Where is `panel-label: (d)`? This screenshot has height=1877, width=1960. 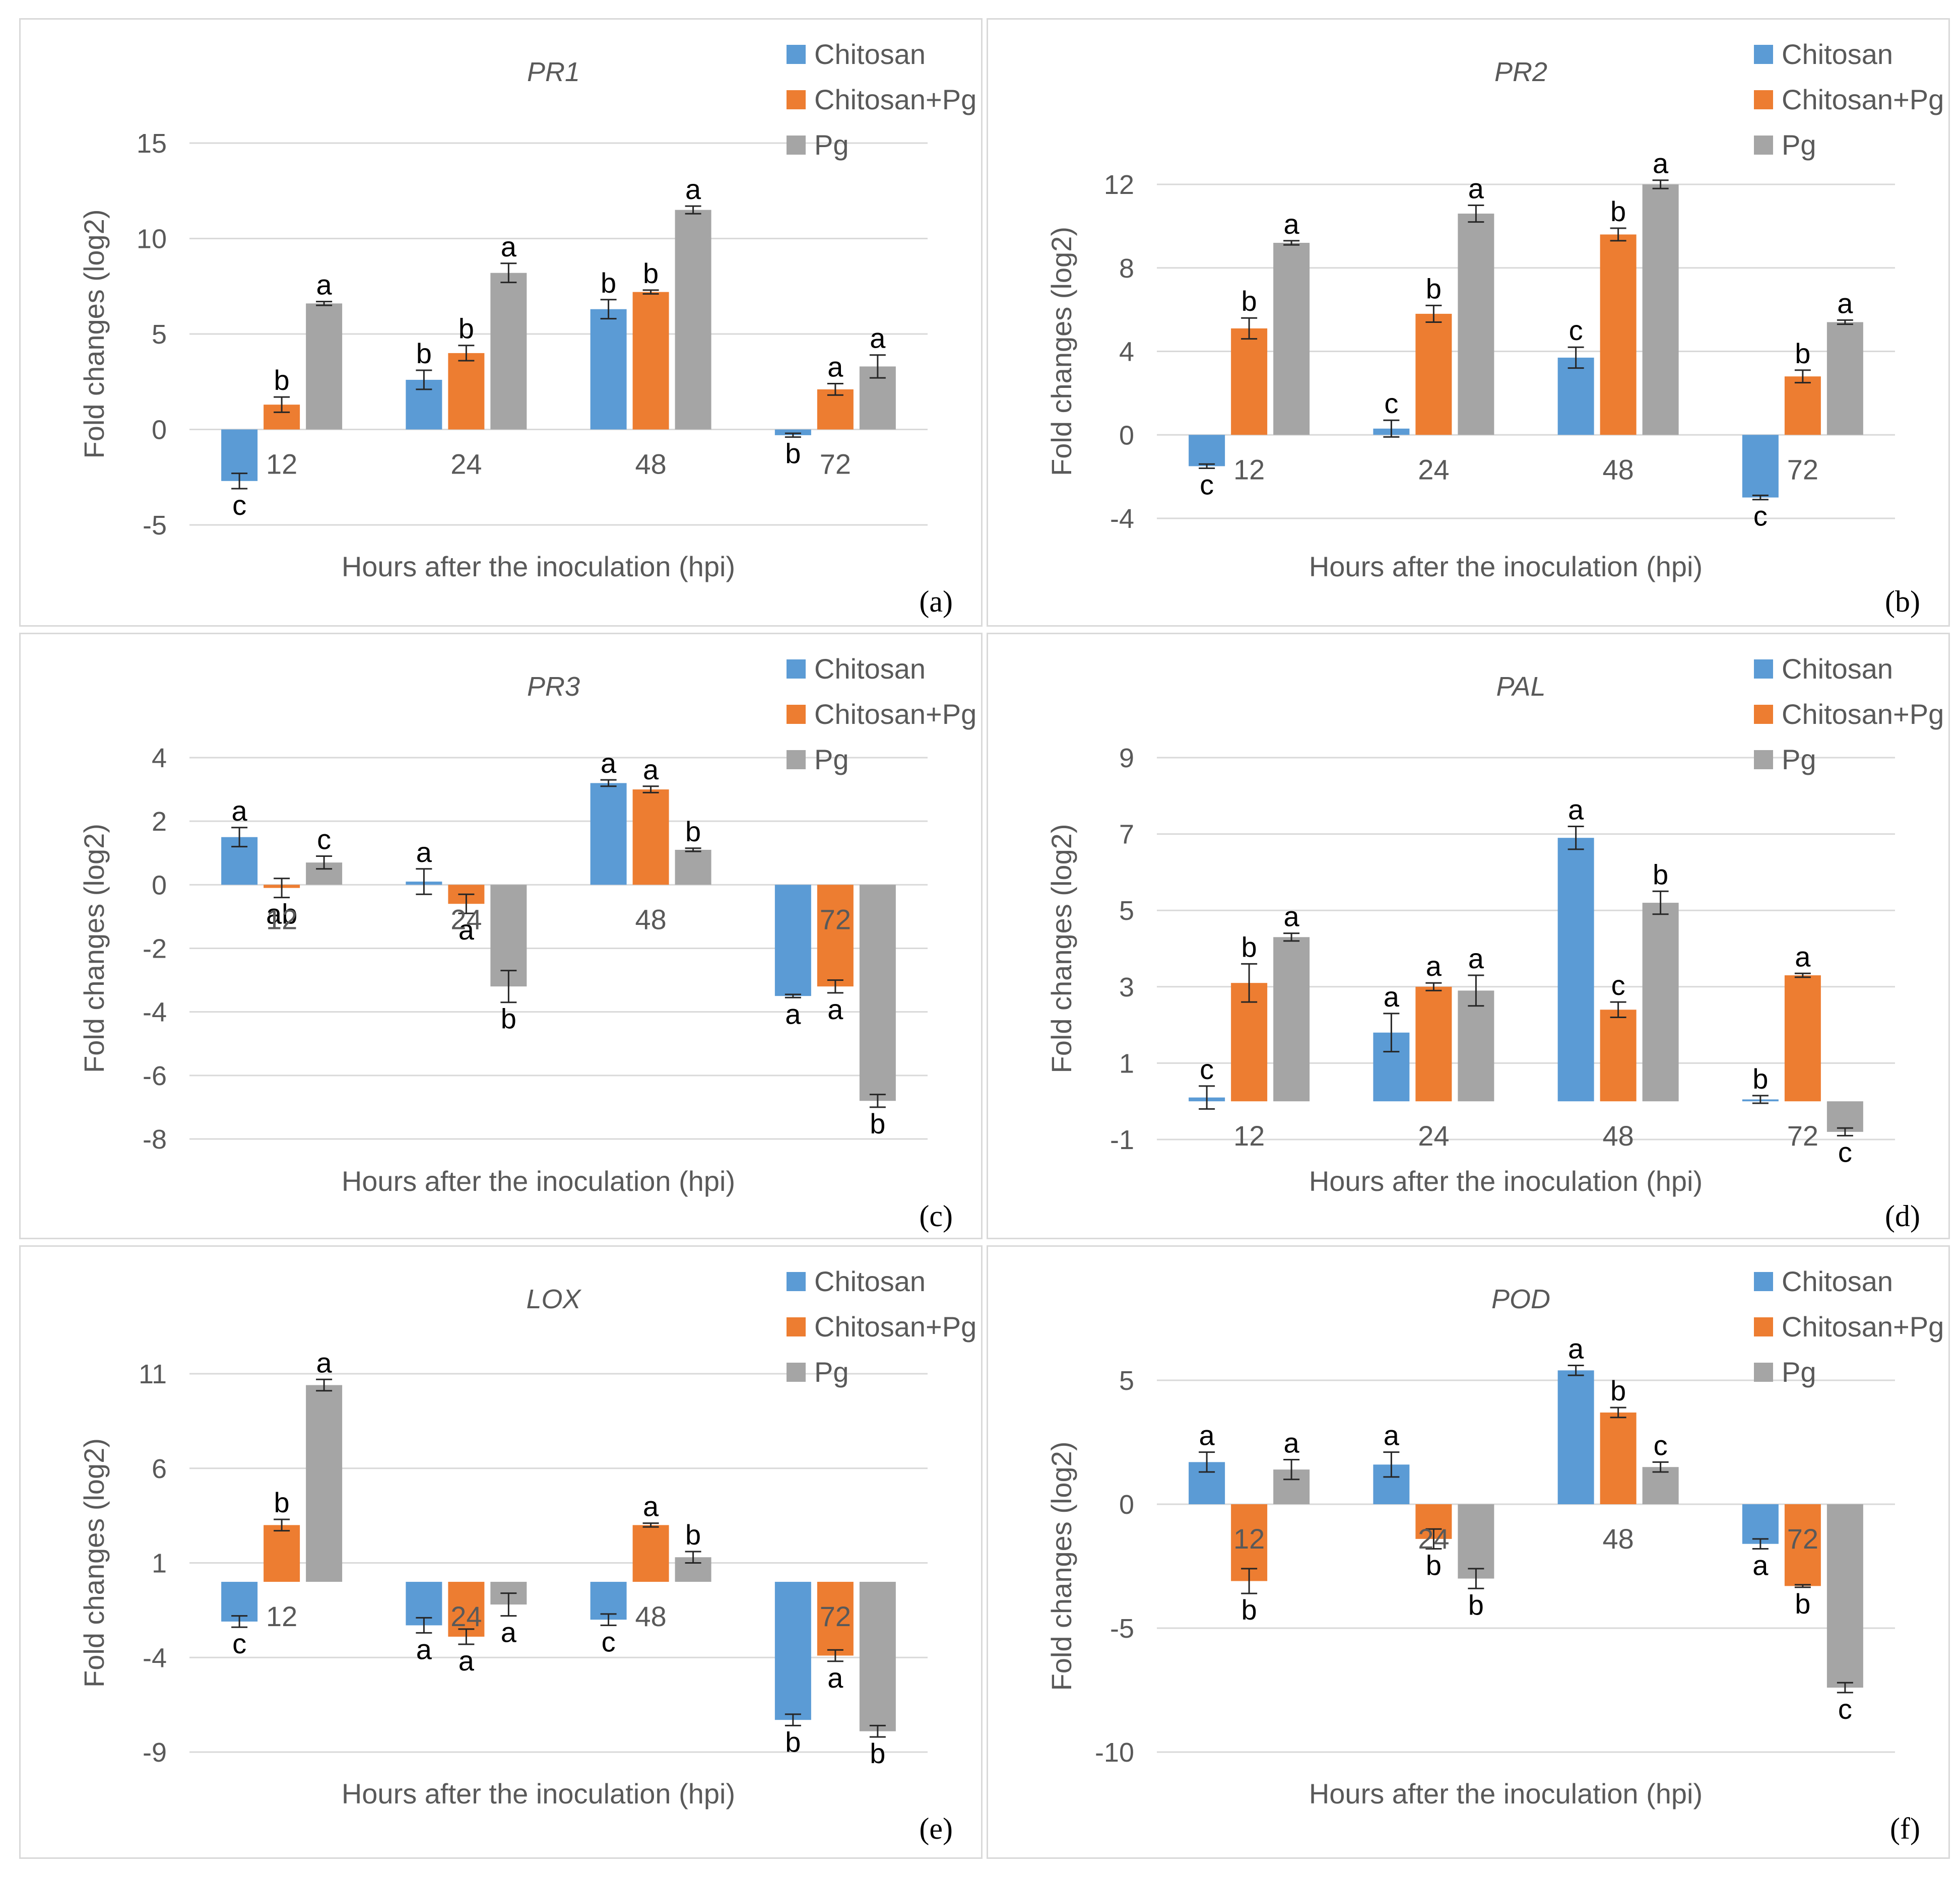 panel-label: (d) is located at coordinates (1902, 1216).